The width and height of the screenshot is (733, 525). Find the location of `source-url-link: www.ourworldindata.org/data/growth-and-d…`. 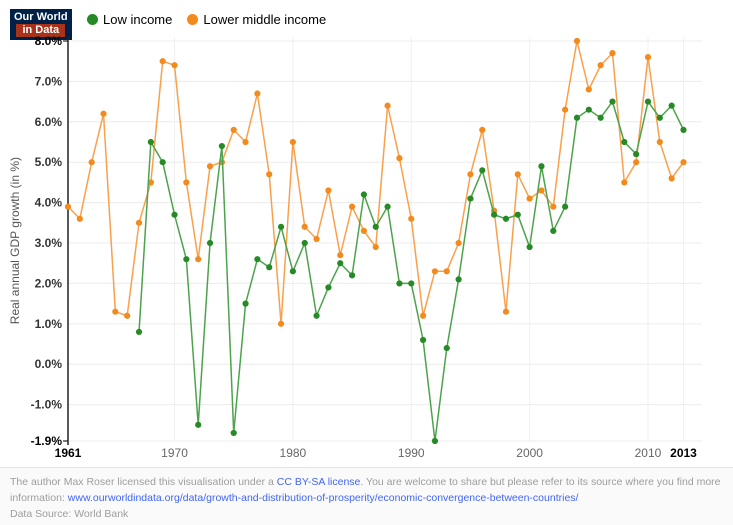

source-url-link: www.ourworldindata.org/data/growth-and-d… is located at coordinates (323, 497).